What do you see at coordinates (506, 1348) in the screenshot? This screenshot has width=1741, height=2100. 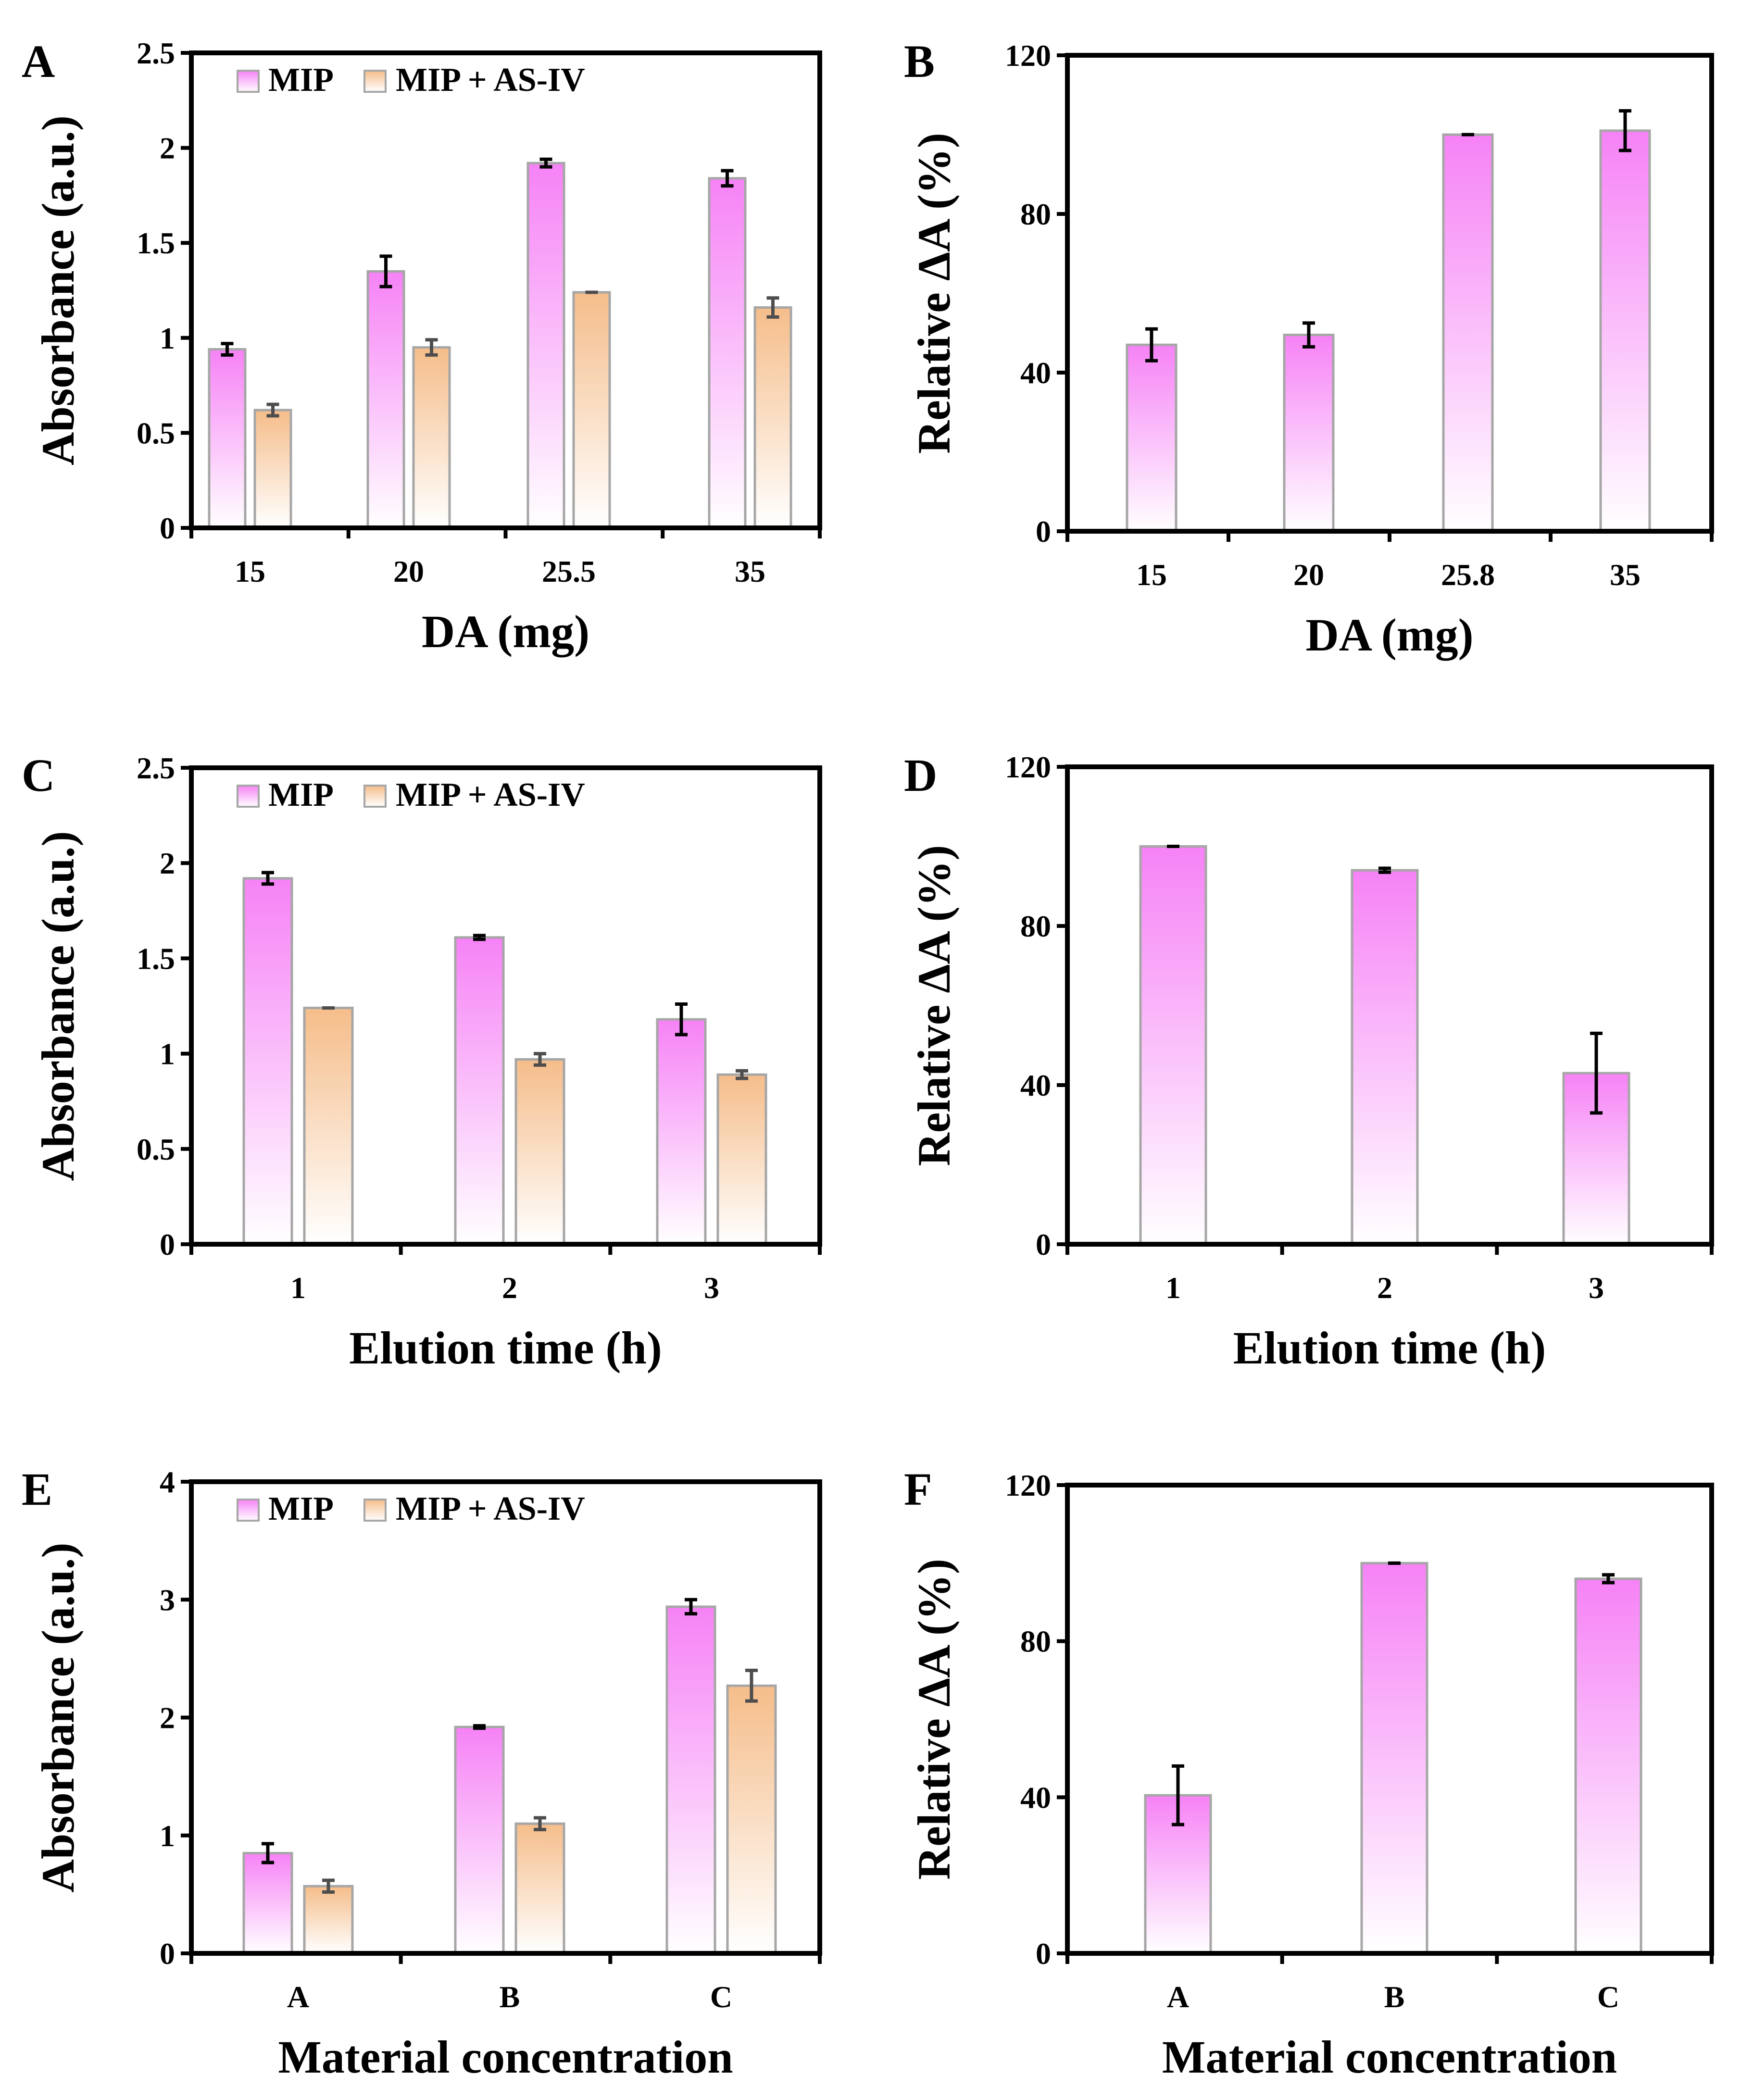 I see `x-axis-label: Elution time (h)` at bounding box center [506, 1348].